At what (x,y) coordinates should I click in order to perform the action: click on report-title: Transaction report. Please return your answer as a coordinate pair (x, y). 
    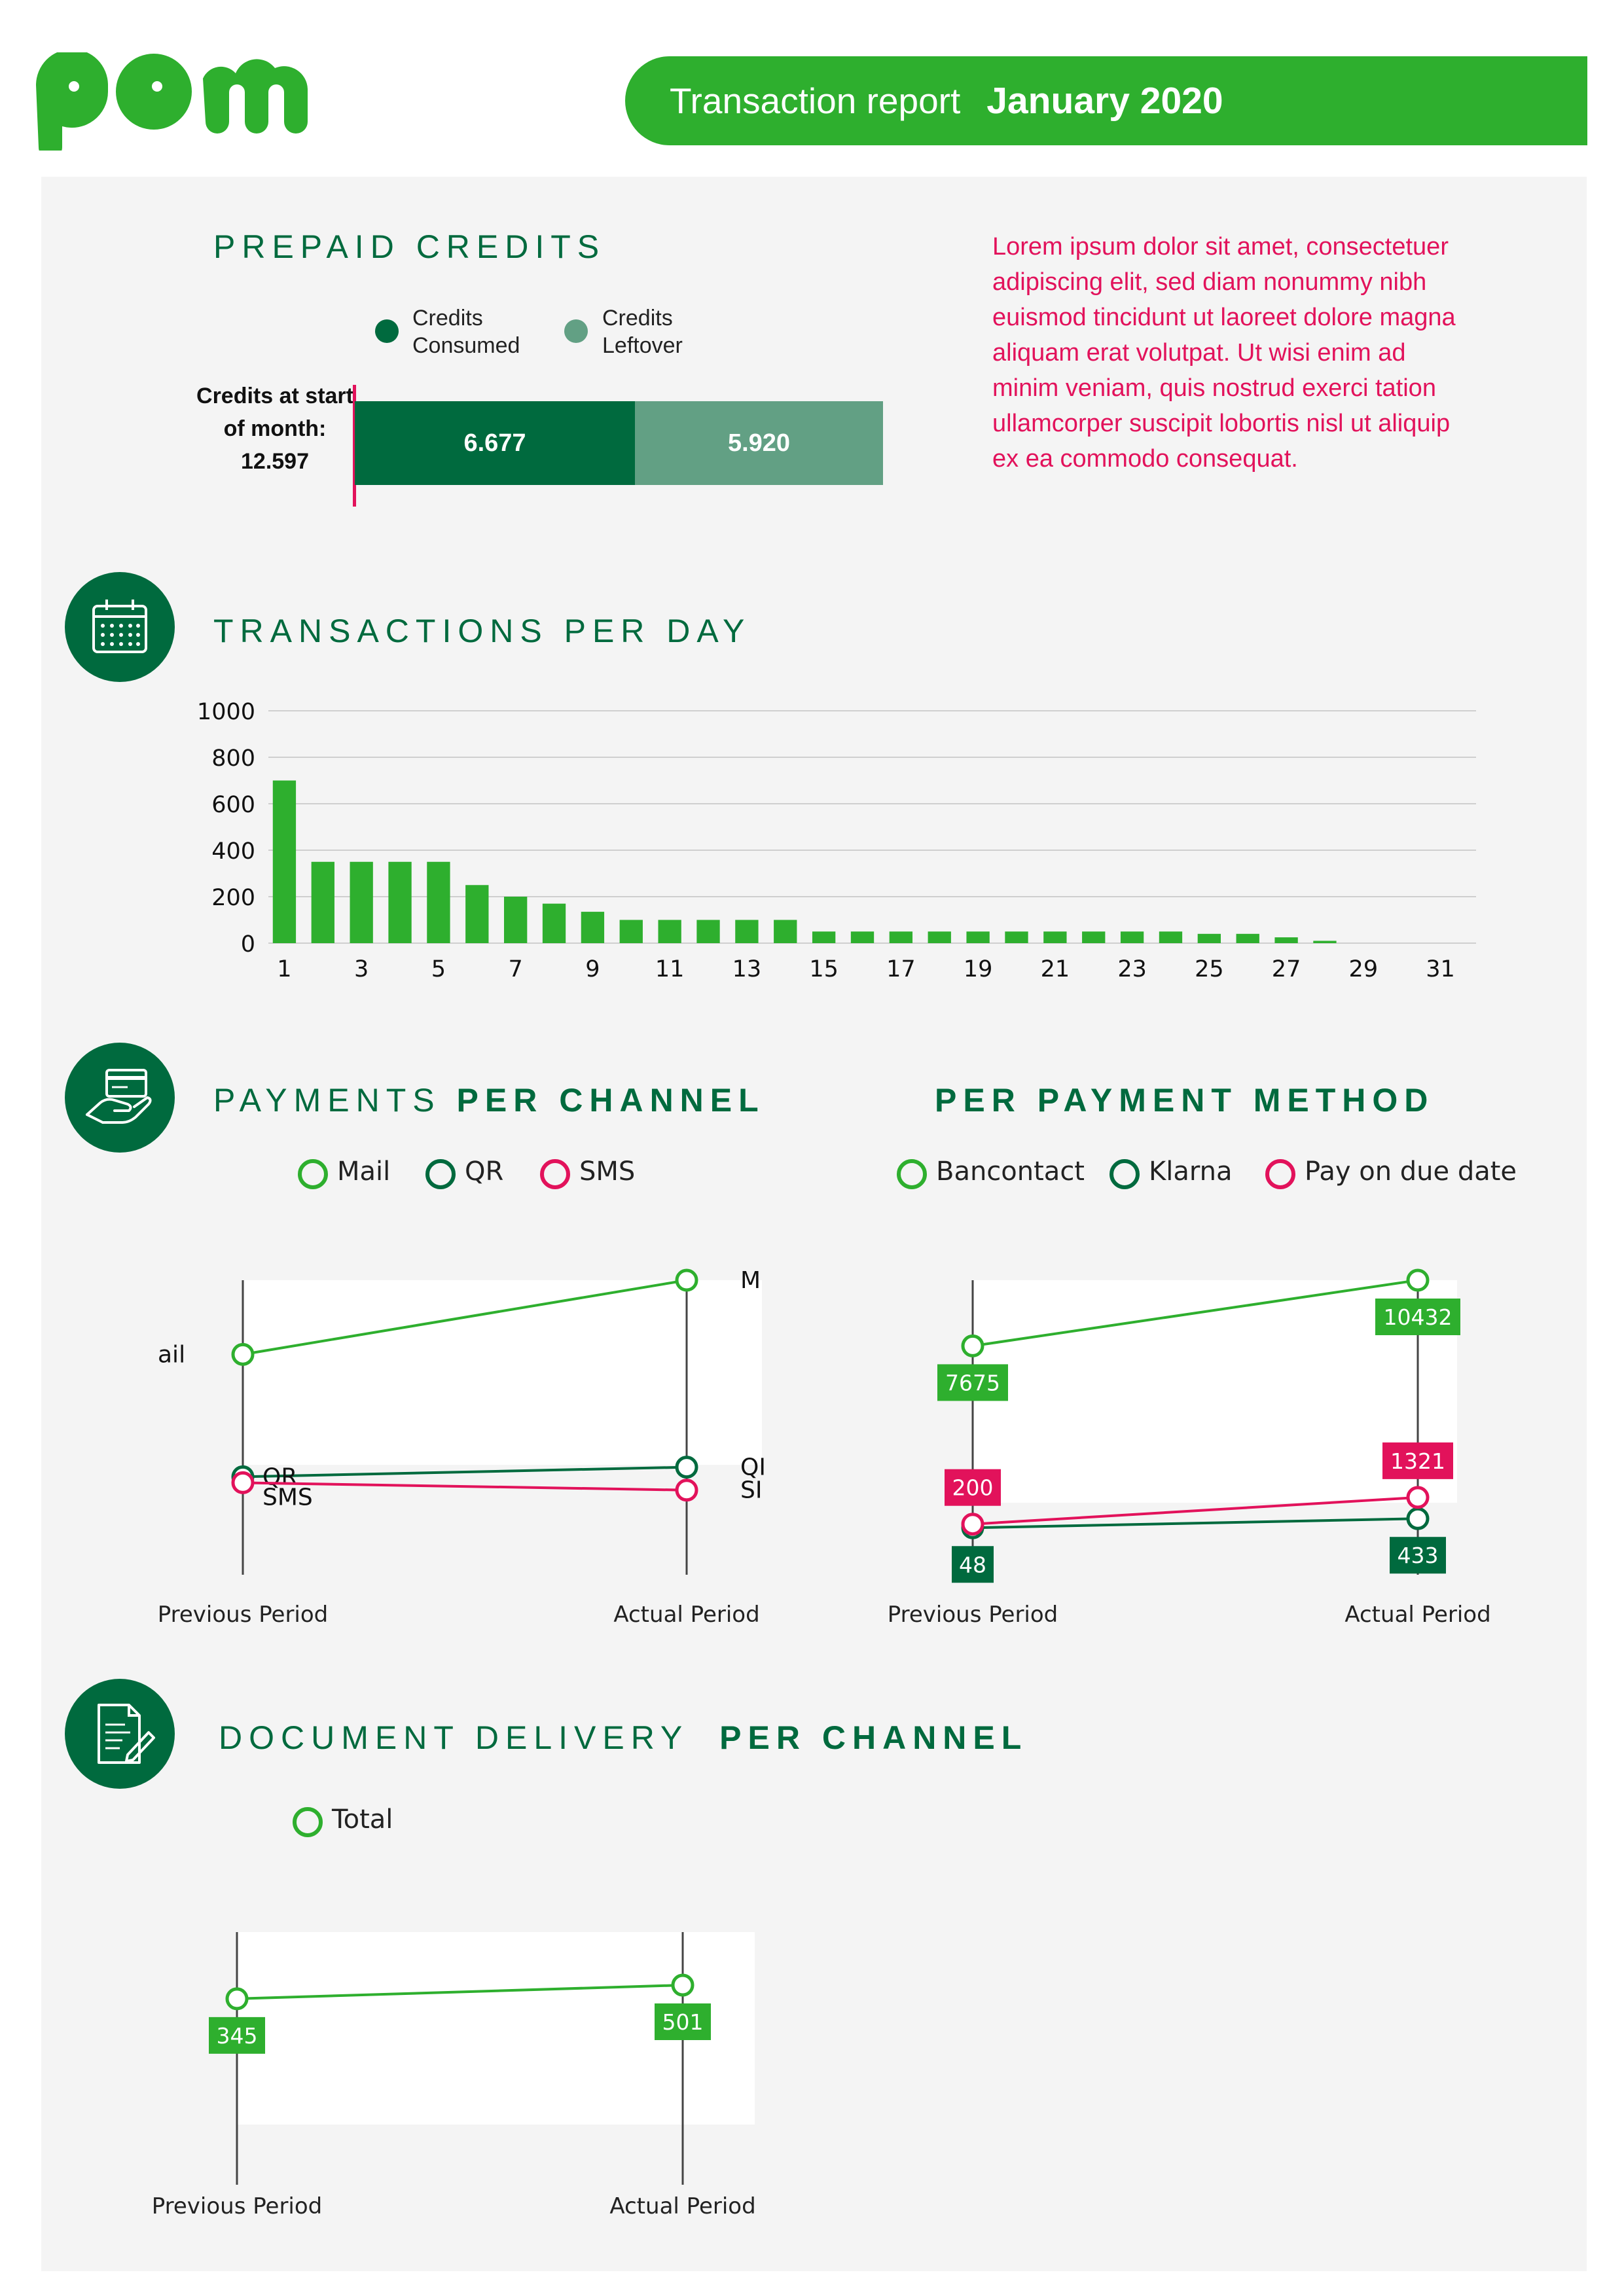
    Looking at the image, I should click on (815, 101).